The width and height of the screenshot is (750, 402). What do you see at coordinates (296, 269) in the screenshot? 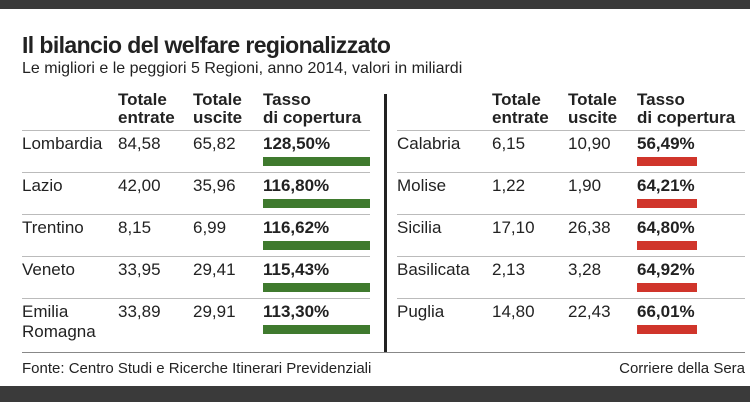
I see `cell-value: 115,43%` at bounding box center [296, 269].